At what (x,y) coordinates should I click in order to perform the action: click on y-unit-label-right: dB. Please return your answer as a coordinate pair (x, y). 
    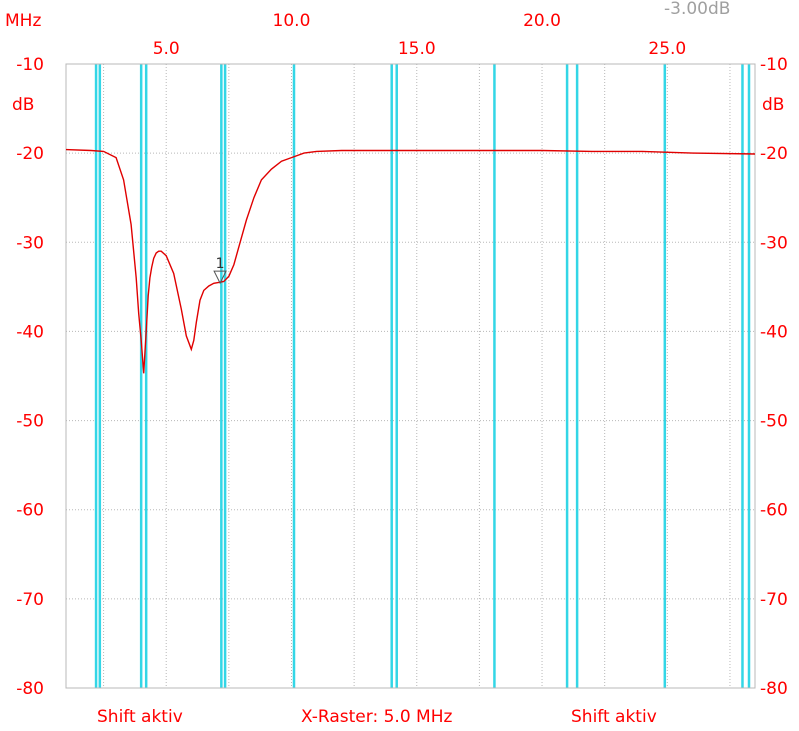
    Looking at the image, I should click on (773, 105).